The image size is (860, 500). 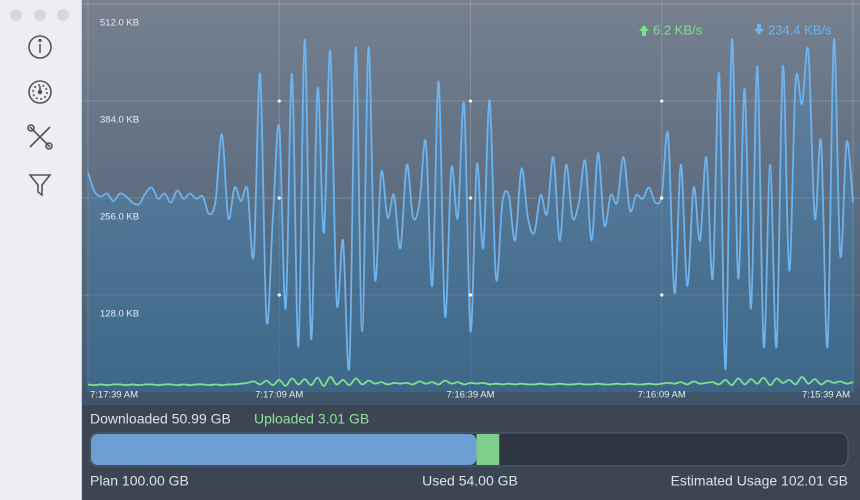 I want to click on y-tick-label: 512.0 KB, so click(x=119, y=23).